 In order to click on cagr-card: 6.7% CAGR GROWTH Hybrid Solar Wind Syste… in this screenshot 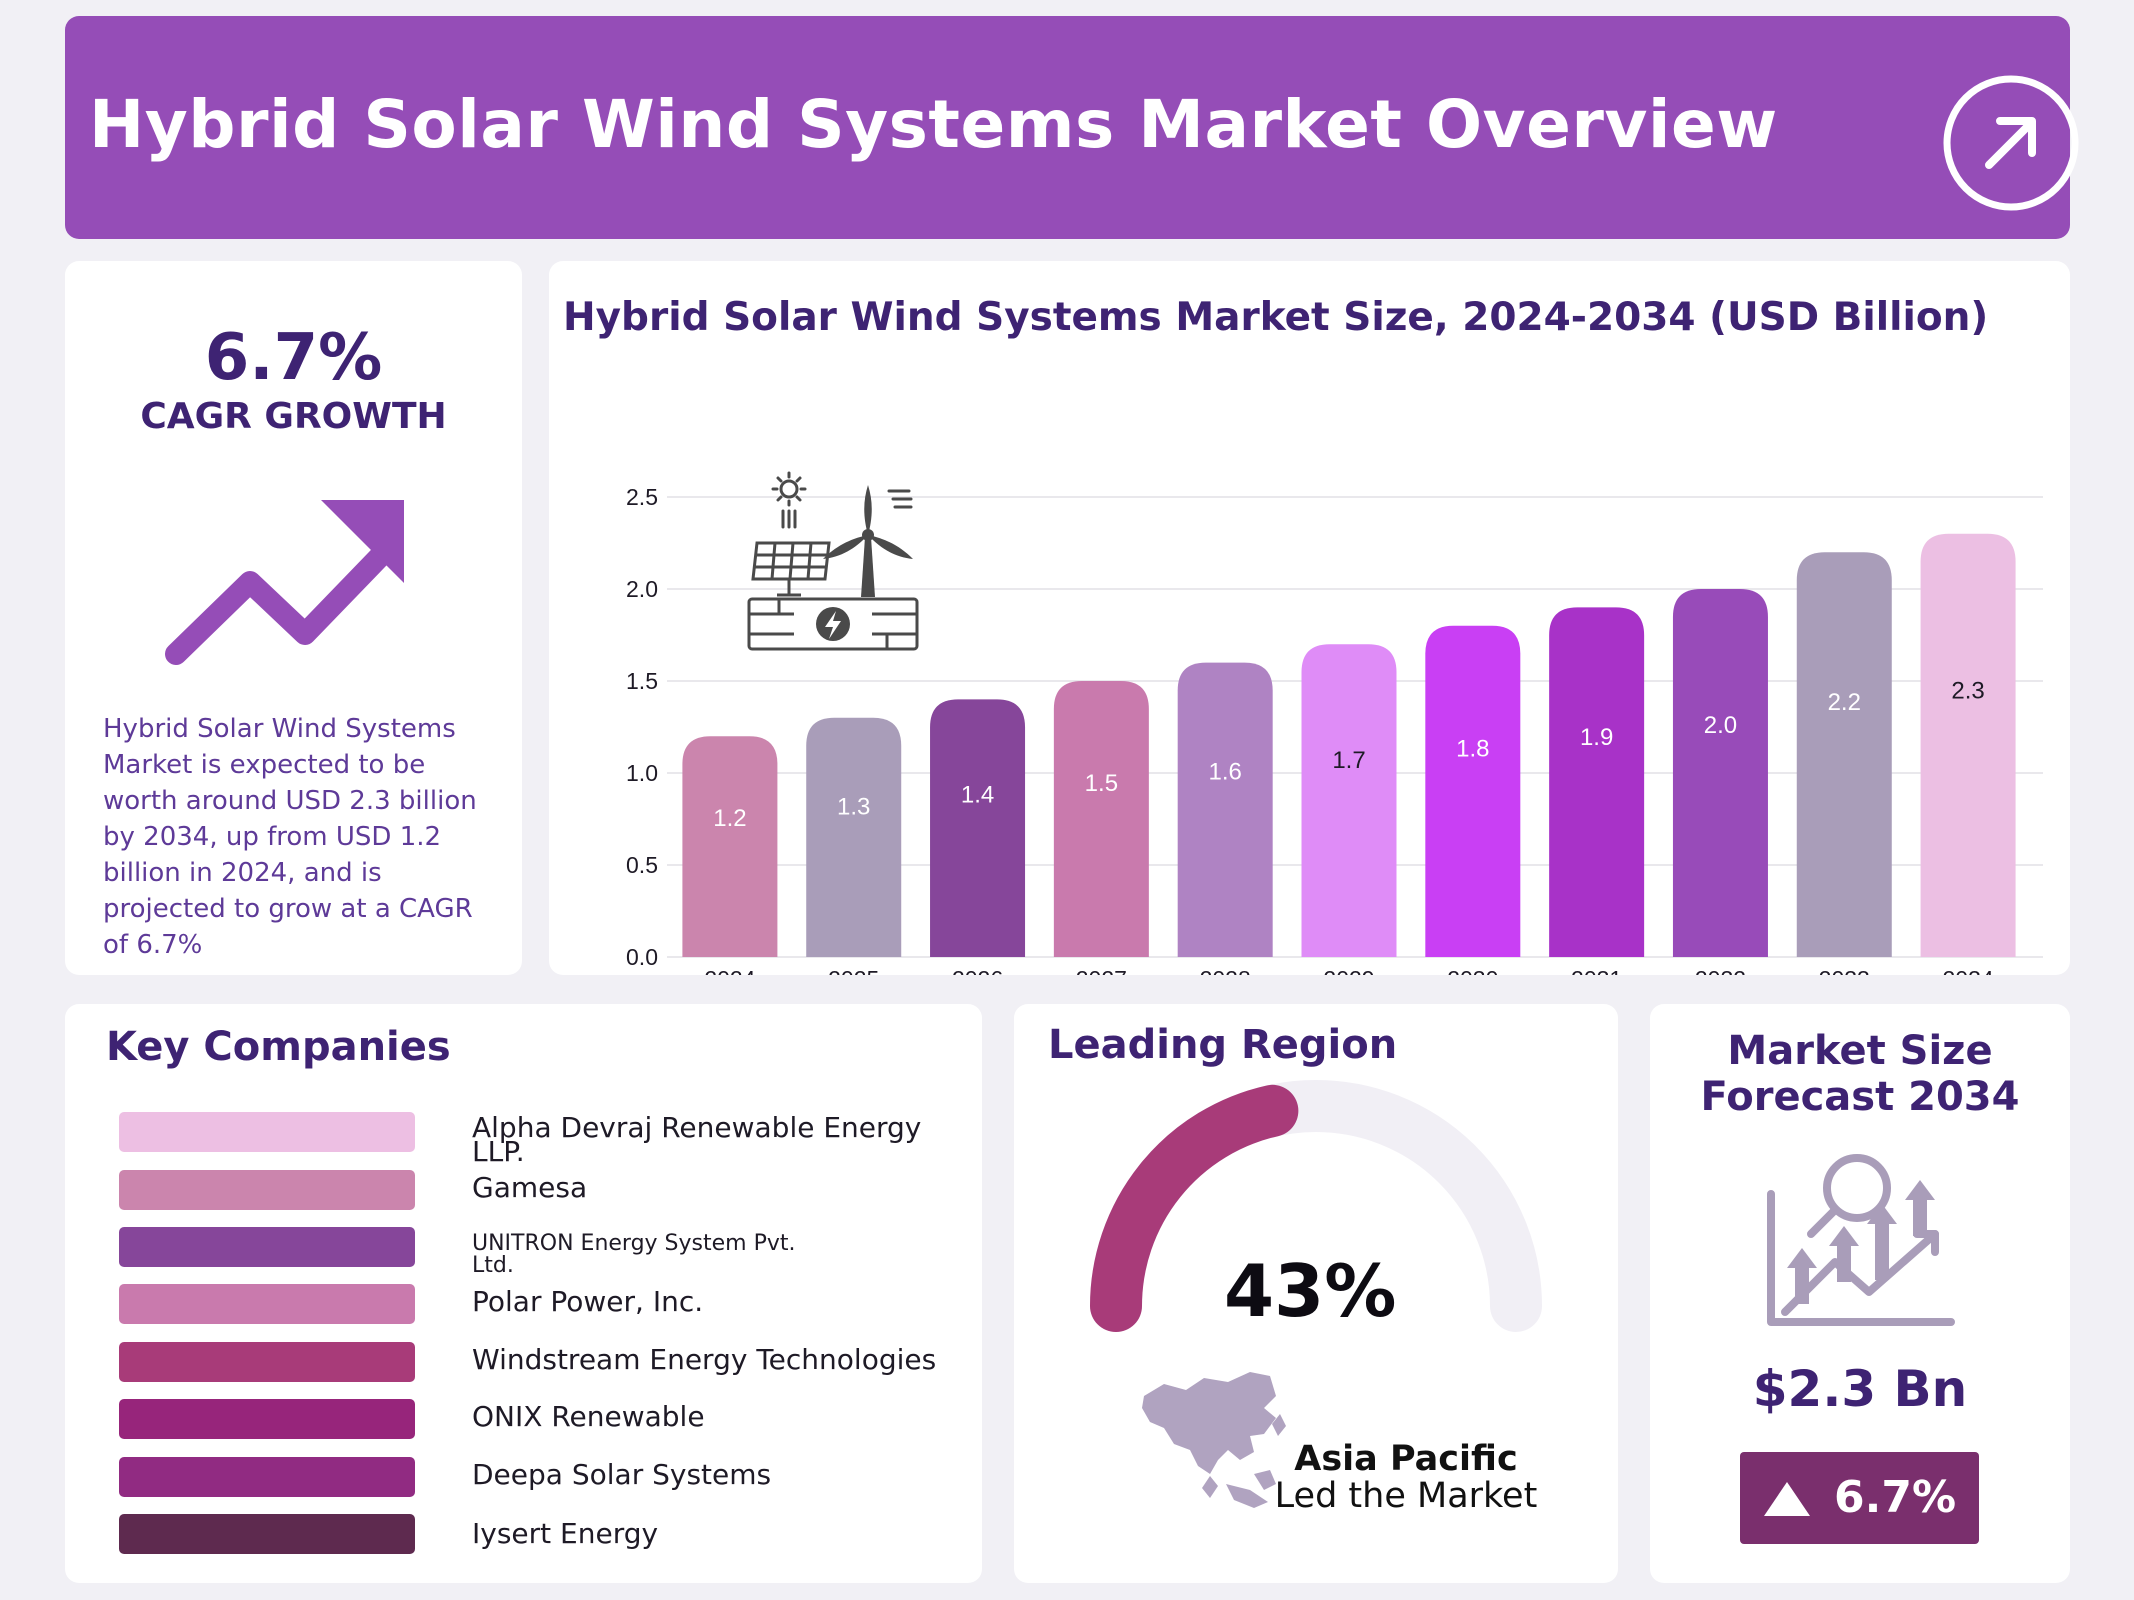, I will do `click(293, 618)`.